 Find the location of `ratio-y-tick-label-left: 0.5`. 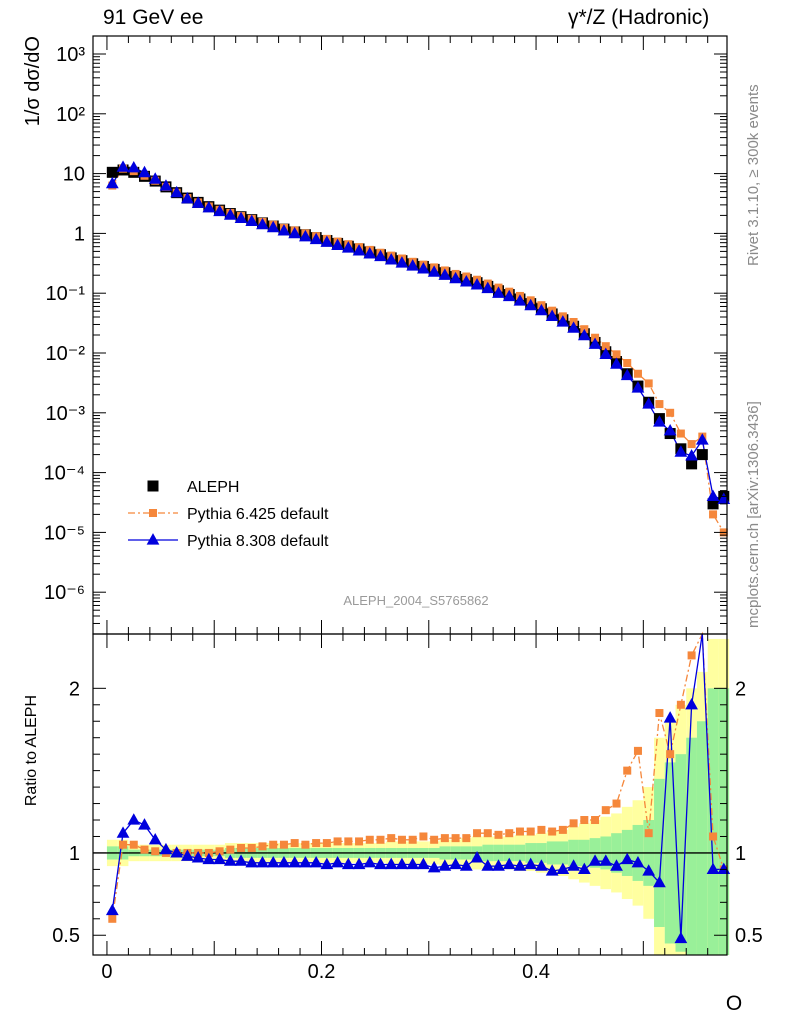

ratio-y-tick-label-left: 0.5 is located at coordinates (66, 936).